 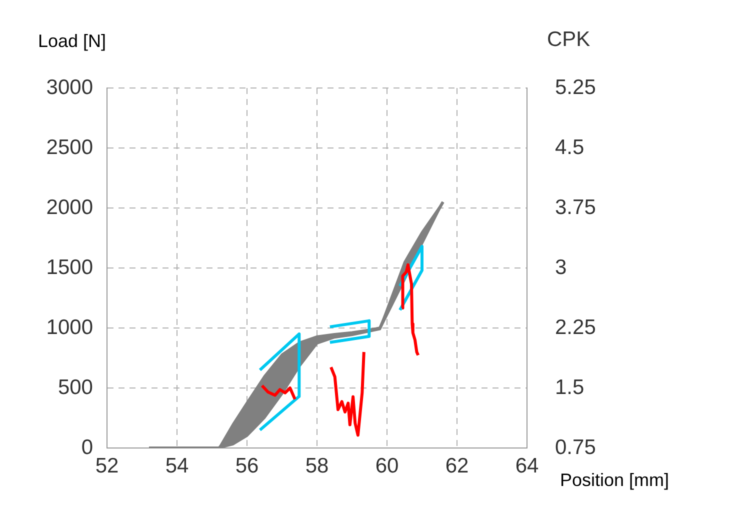 I want to click on y2-tick-label: 1.5, so click(x=569, y=387).